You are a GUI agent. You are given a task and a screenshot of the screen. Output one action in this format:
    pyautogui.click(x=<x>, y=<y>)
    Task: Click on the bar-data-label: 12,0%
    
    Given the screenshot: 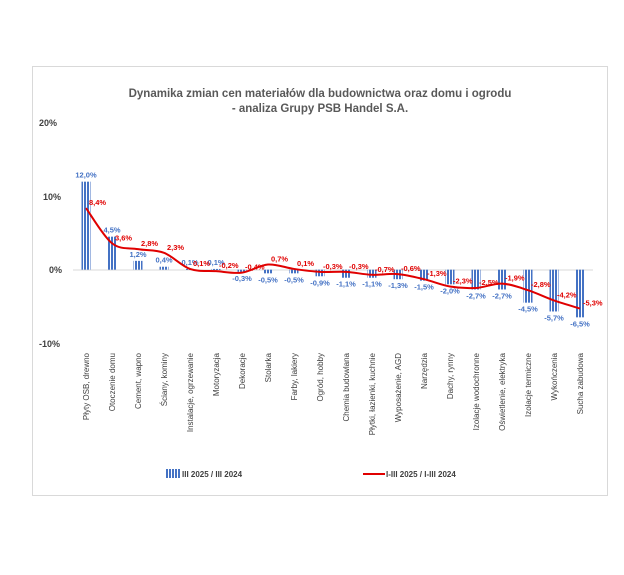 What is the action you would take?
    pyautogui.click(x=86, y=175)
    